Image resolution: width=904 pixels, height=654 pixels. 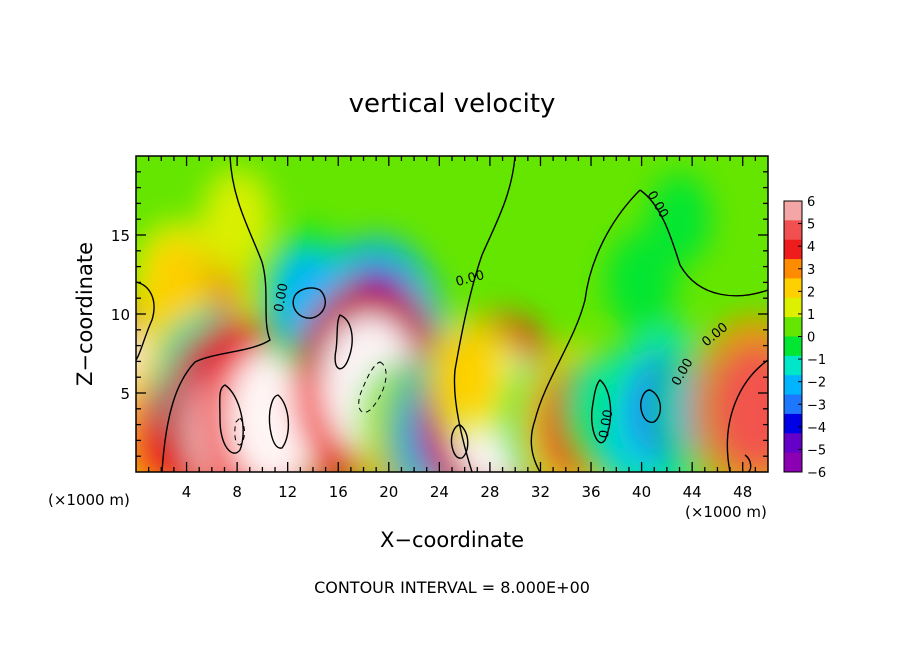 What do you see at coordinates (310, 403) in the screenshot?
I see `negative-contours` at bounding box center [310, 403].